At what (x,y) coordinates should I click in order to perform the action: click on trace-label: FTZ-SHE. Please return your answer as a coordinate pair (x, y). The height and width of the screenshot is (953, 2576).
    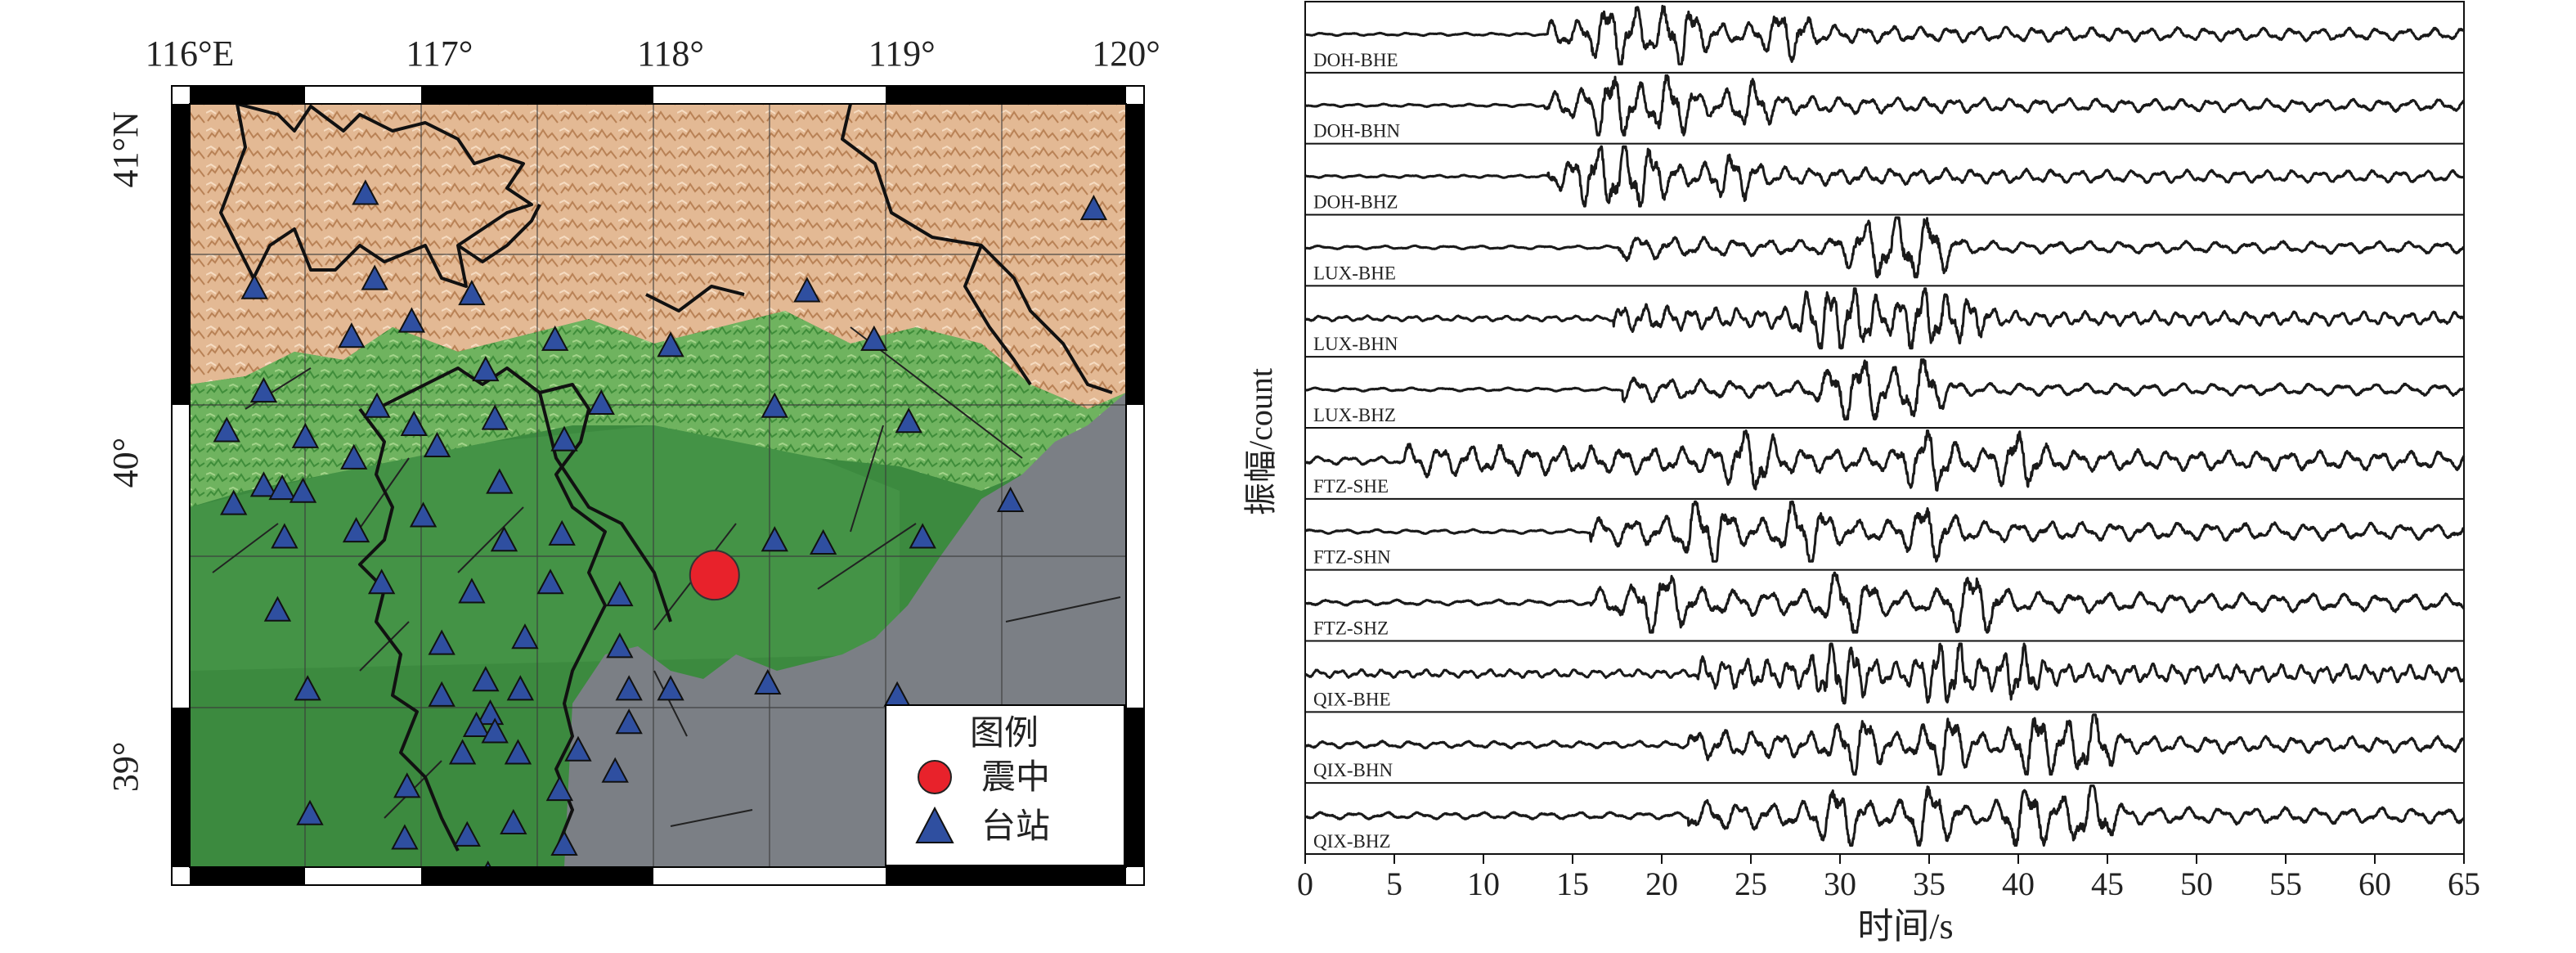
    Looking at the image, I should click on (1351, 486).